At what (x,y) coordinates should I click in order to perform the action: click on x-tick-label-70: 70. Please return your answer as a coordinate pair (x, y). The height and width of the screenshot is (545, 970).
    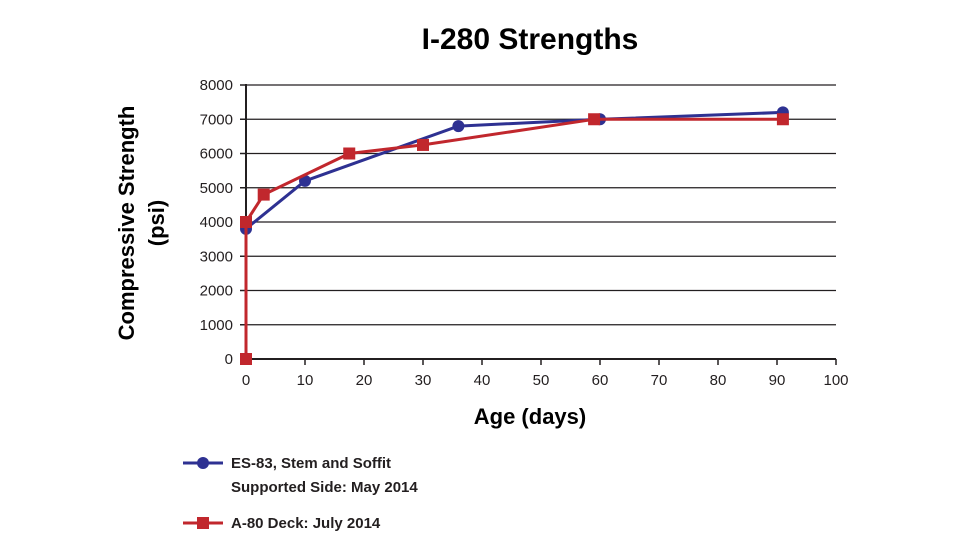
    Looking at the image, I should click on (659, 380).